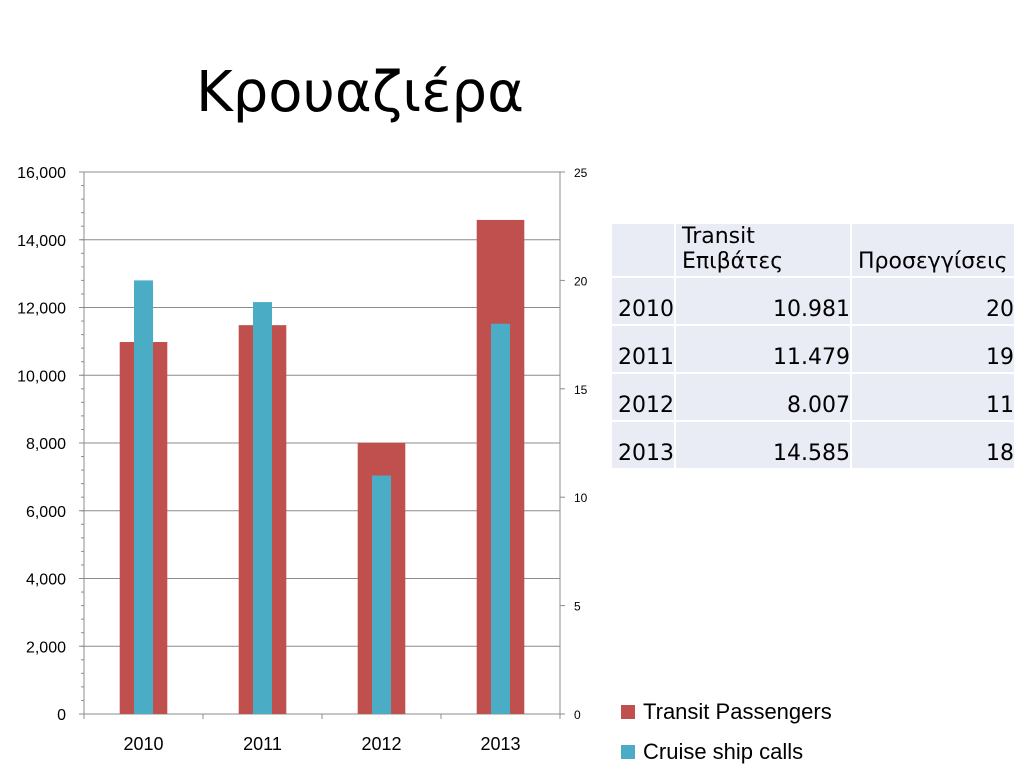 This screenshot has height=772, width=1024. Describe the element at coordinates (577, 715) in the screenshot. I see `y-right-tick-label: 0` at that location.